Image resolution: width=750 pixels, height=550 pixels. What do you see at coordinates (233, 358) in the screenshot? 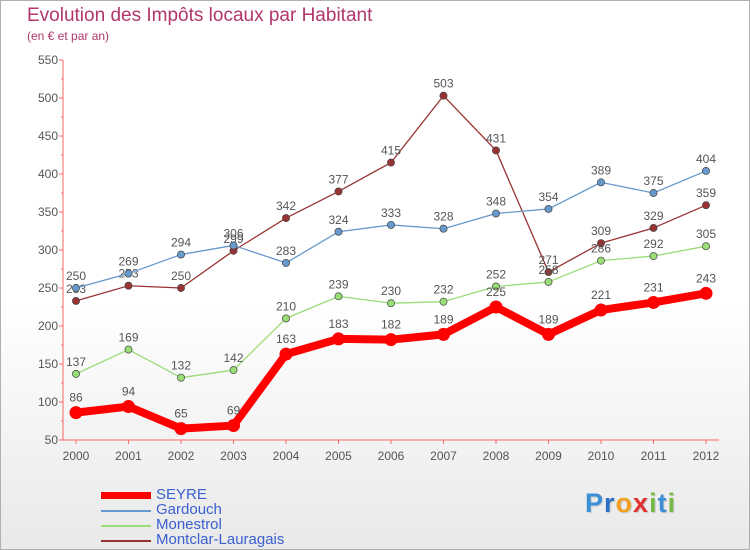
I see `data-label: 142` at bounding box center [233, 358].